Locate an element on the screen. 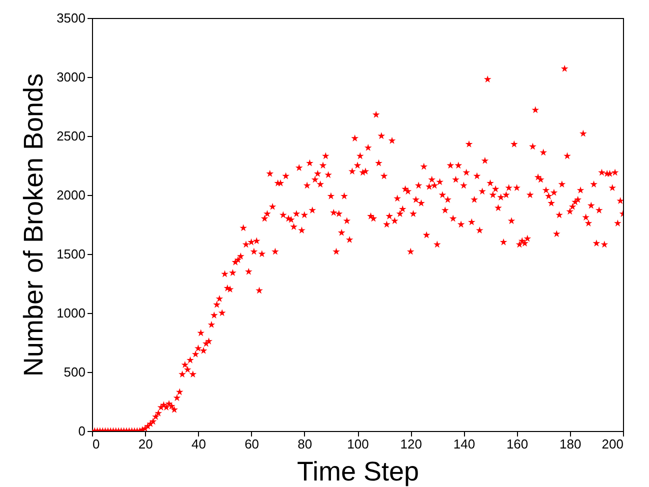 This screenshot has height=487, width=649. x-tick-label: 40 is located at coordinates (198, 444).